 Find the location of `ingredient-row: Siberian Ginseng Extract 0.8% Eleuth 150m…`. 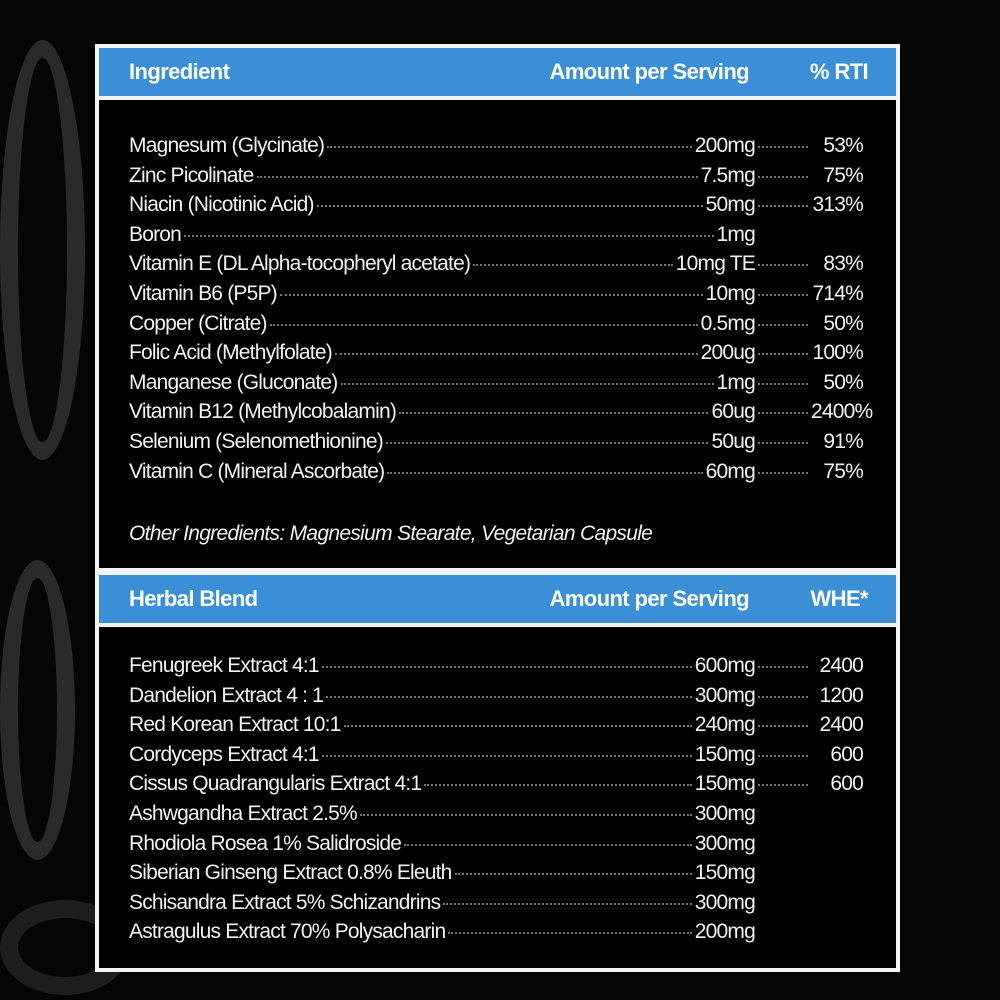

ingredient-row: Siberian Ginseng Extract 0.8% Eleuth 150m… is located at coordinates (496, 876).